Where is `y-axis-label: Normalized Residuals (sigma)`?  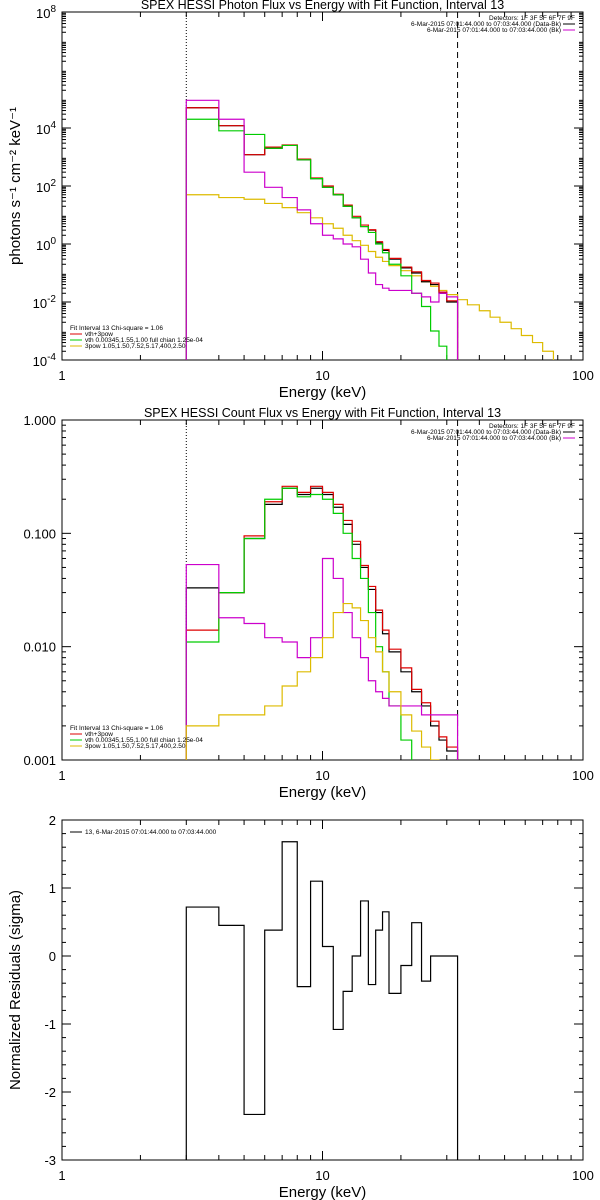
y-axis-label: Normalized Residuals (sigma) is located at coordinates (15, 990).